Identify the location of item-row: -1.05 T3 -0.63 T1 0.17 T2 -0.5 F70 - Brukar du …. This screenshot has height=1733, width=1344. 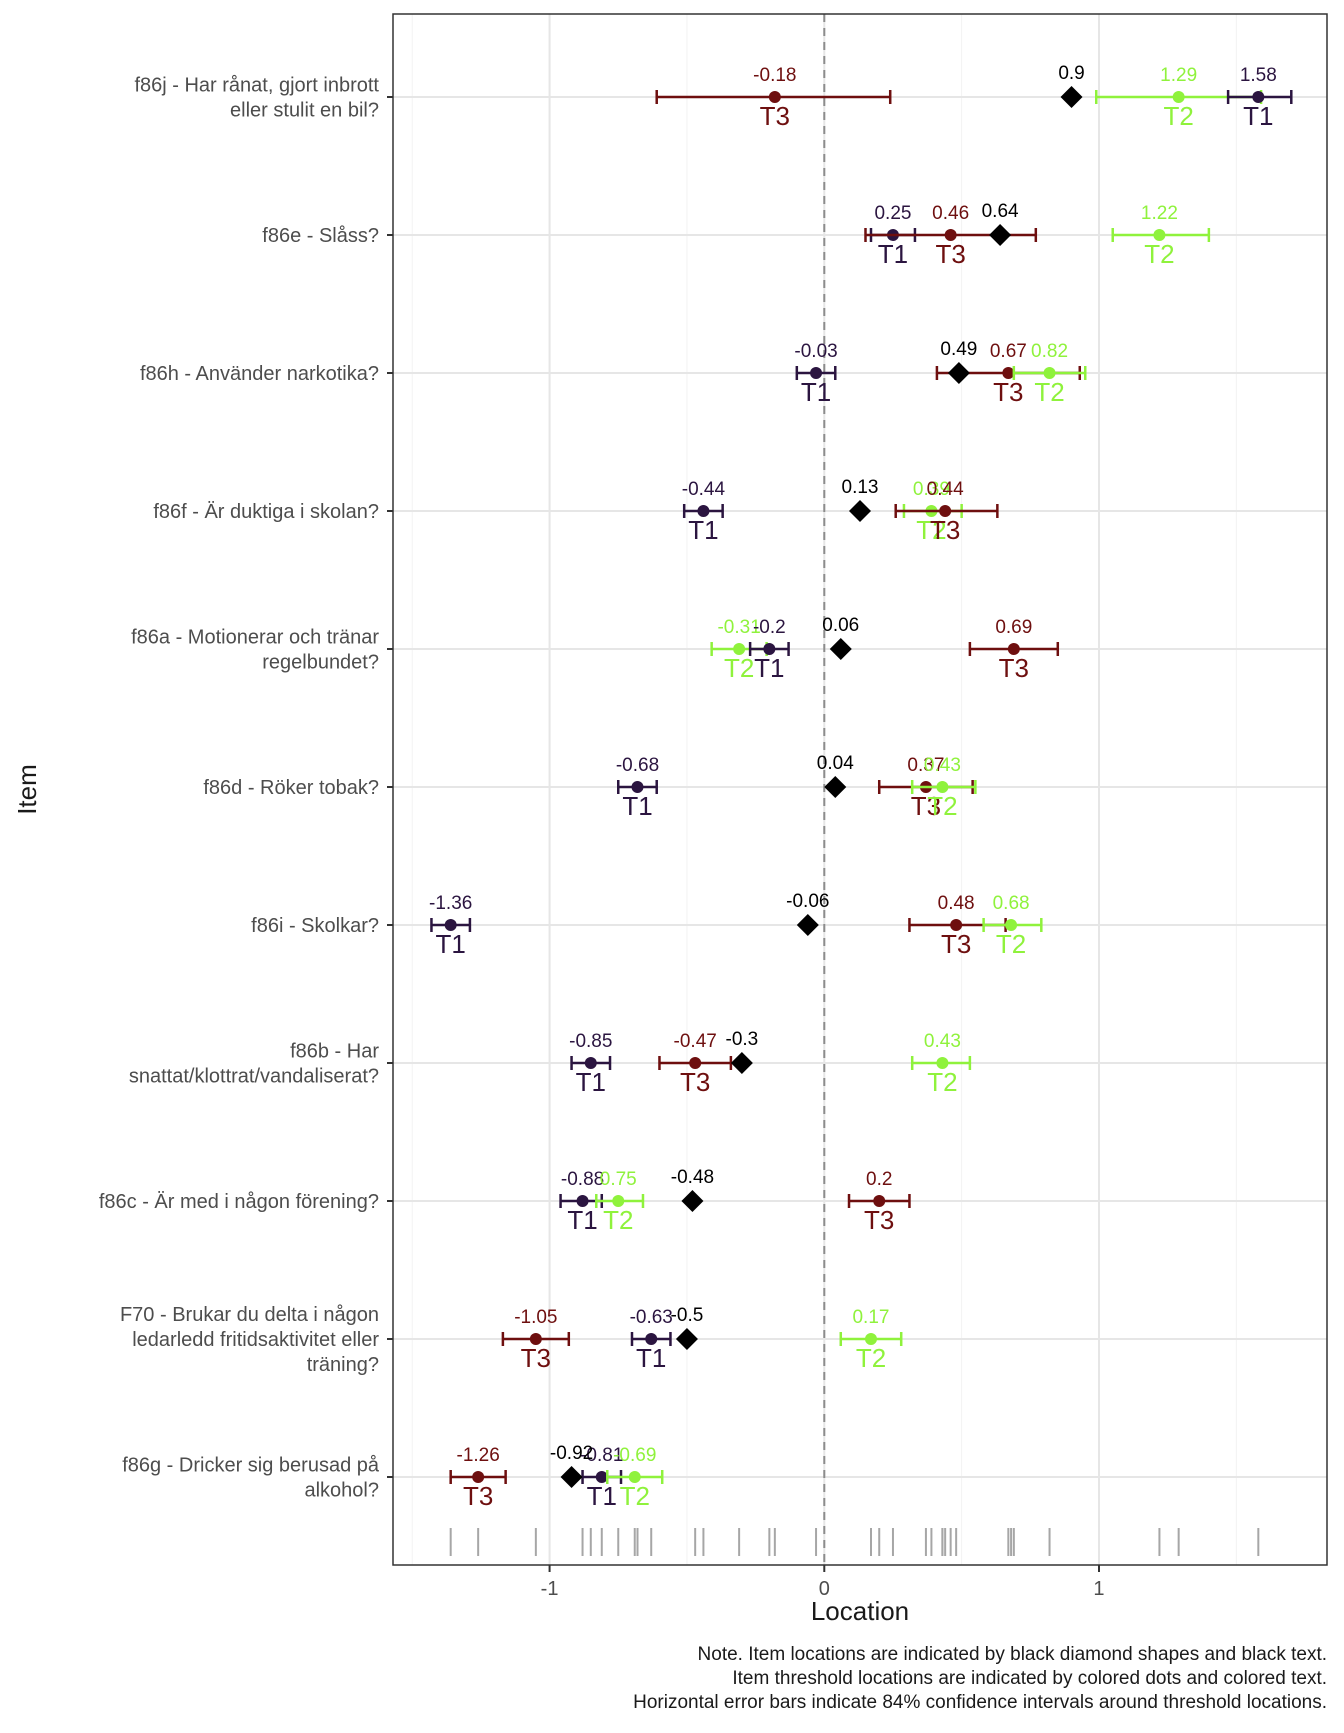
(511, 1340).